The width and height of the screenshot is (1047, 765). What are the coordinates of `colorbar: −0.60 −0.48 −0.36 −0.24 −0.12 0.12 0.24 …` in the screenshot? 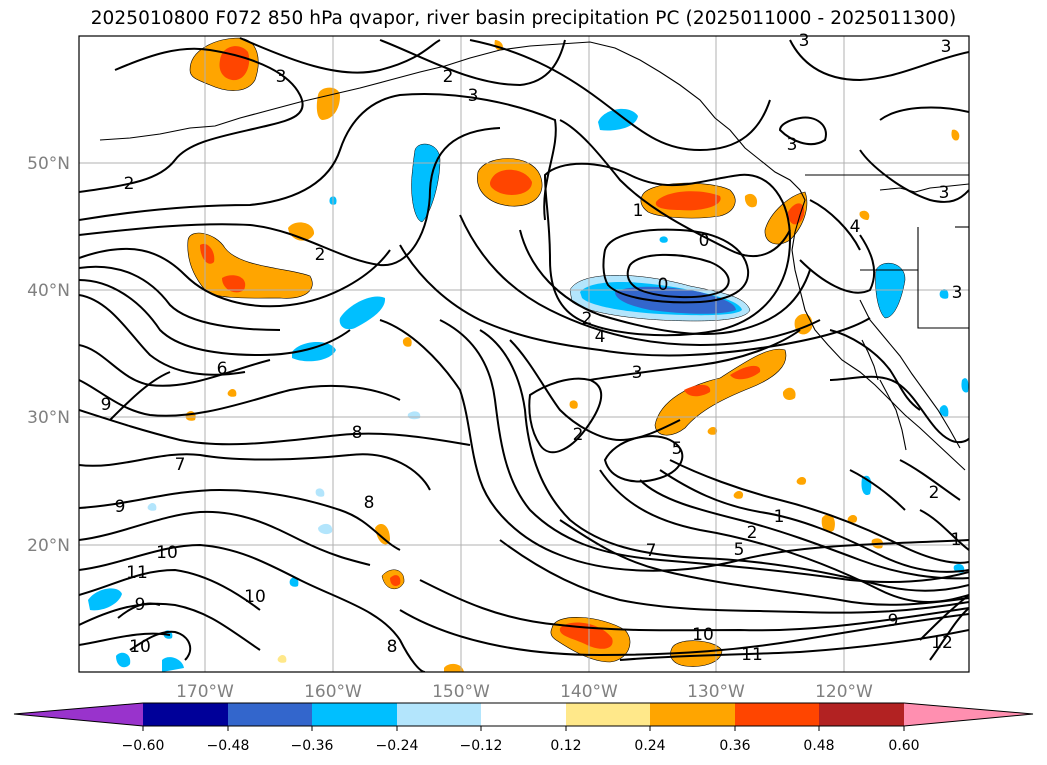 It's located at (523, 728).